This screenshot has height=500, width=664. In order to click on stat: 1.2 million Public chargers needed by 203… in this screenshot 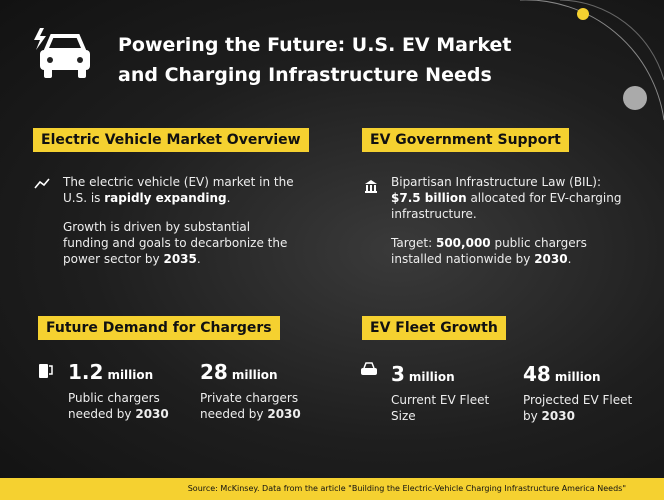, I will do `click(128, 391)`.